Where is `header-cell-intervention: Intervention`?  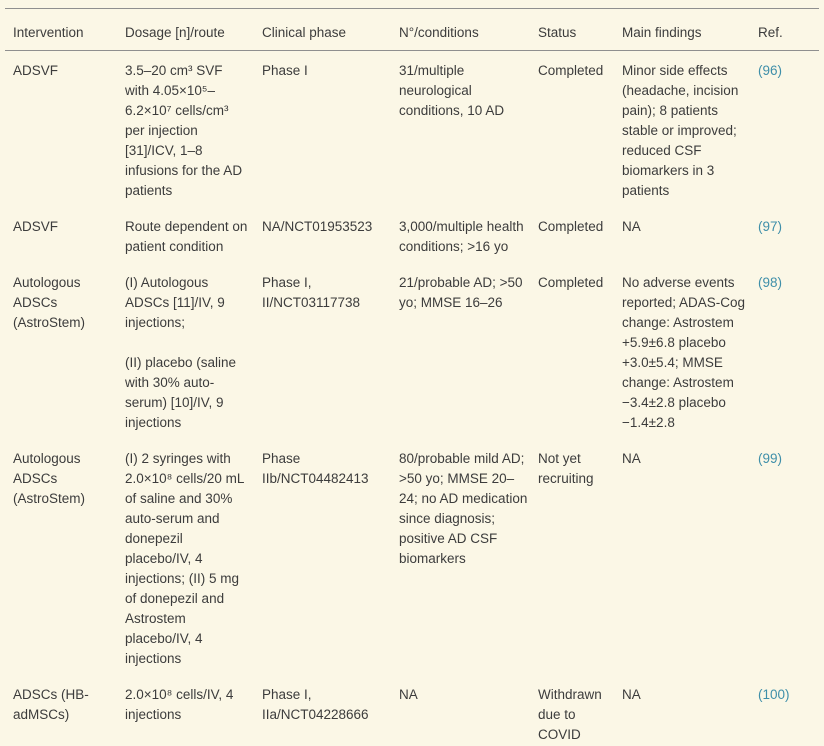 header-cell-intervention: Intervention is located at coordinates (48, 32).